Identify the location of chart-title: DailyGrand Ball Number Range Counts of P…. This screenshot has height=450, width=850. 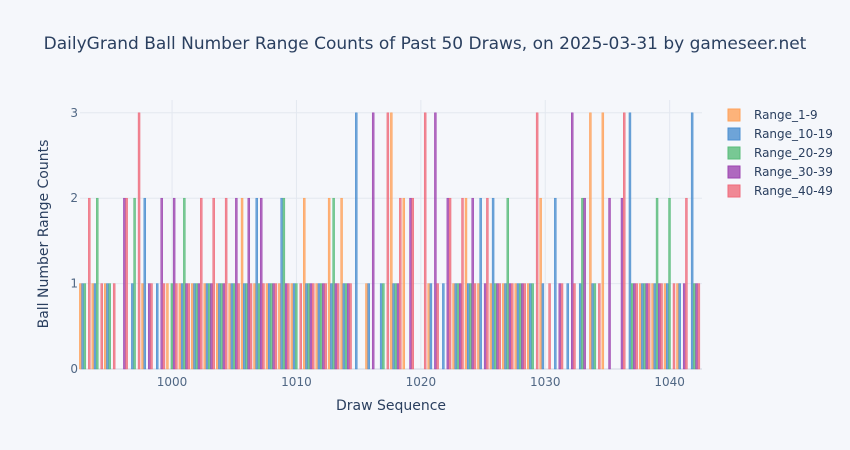
(425, 44).